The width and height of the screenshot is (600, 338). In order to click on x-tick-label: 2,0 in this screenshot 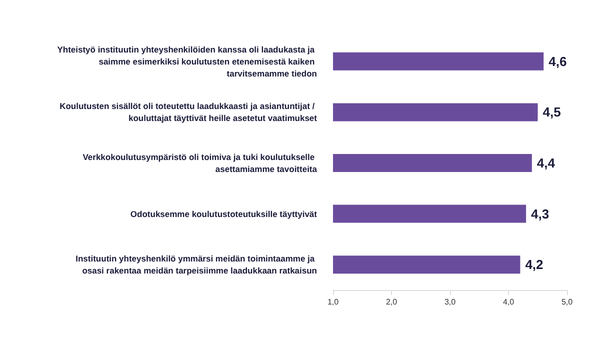, I will do `click(392, 302)`.